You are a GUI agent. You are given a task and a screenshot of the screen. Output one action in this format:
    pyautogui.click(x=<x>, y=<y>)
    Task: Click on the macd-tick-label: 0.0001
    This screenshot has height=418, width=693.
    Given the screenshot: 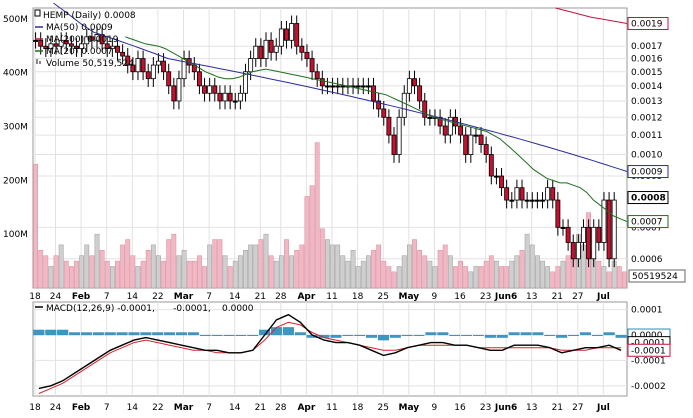 What is the action you would take?
    pyautogui.click(x=647, y=311)
    